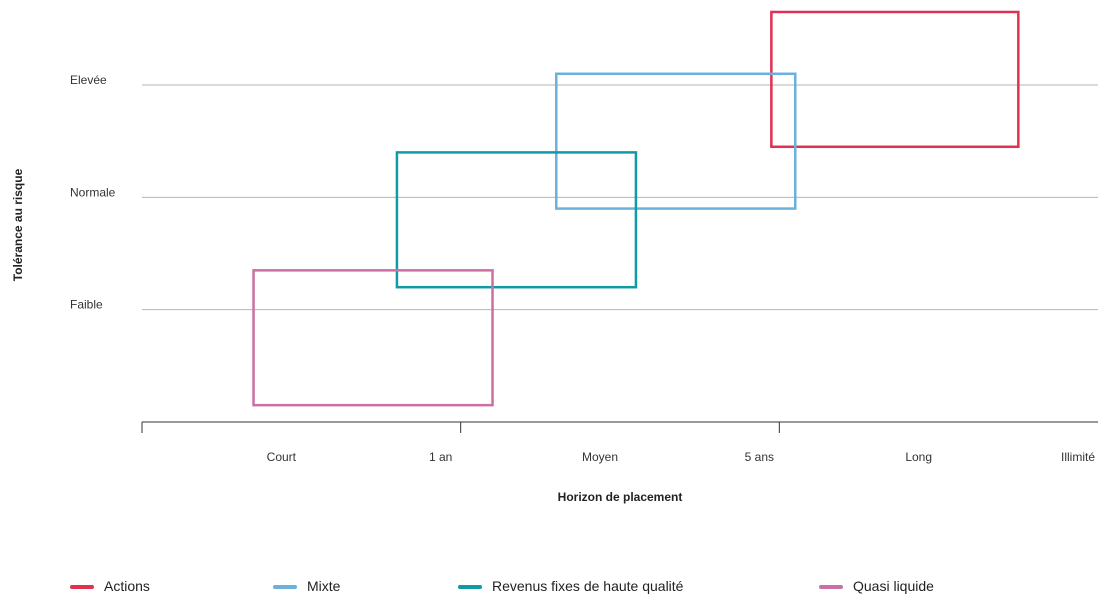 The width and height of the screenshot is (1114, 595). I want to click on y-tick-label: Elevée, so click(88, 80).